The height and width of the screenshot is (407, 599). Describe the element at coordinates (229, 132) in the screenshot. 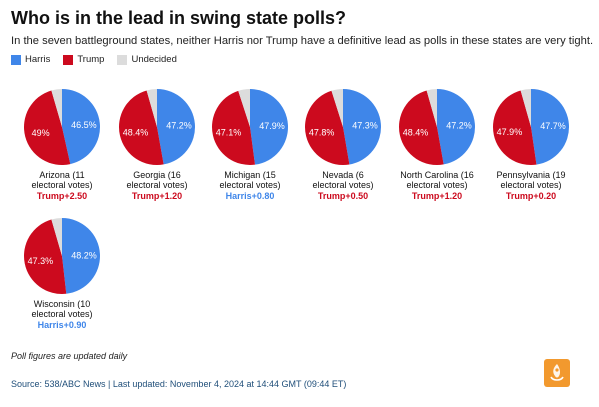

I see `data-label-trump-michigan: 47.1%` at that location.